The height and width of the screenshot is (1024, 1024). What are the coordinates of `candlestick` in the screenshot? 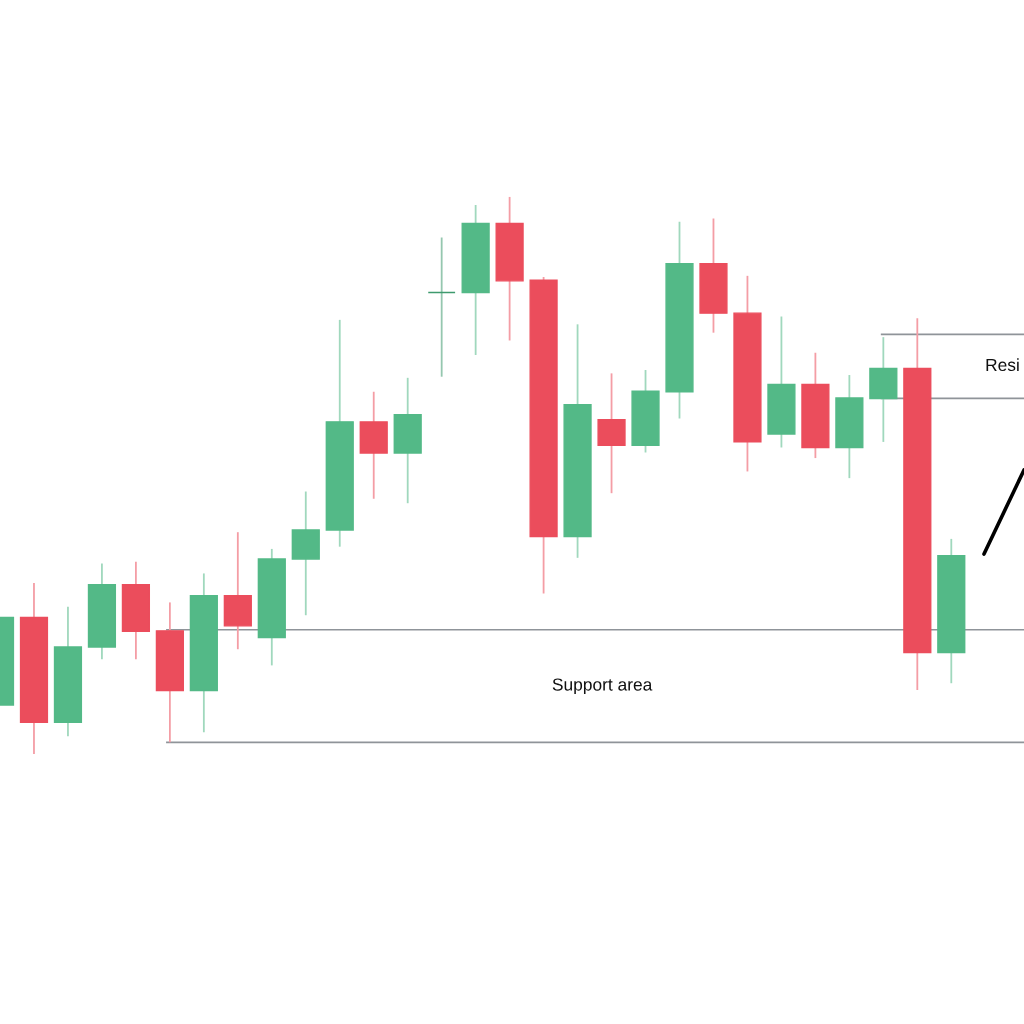 It's located at (441, 307).